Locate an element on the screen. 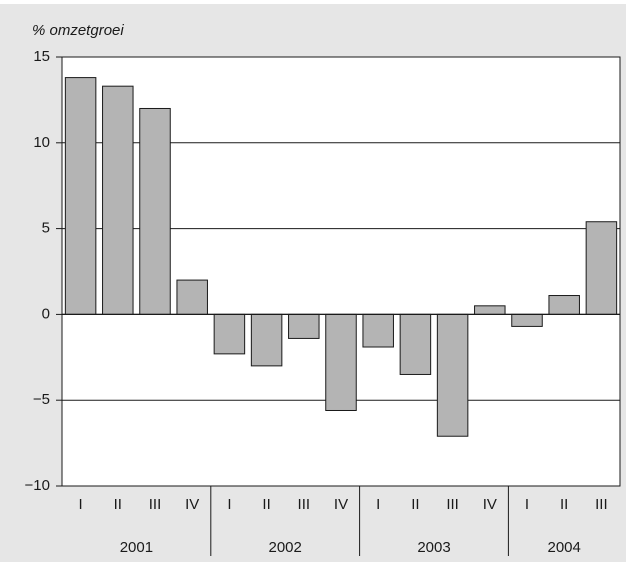  y-tick-label: −10 is located at coordinates (37, 485).